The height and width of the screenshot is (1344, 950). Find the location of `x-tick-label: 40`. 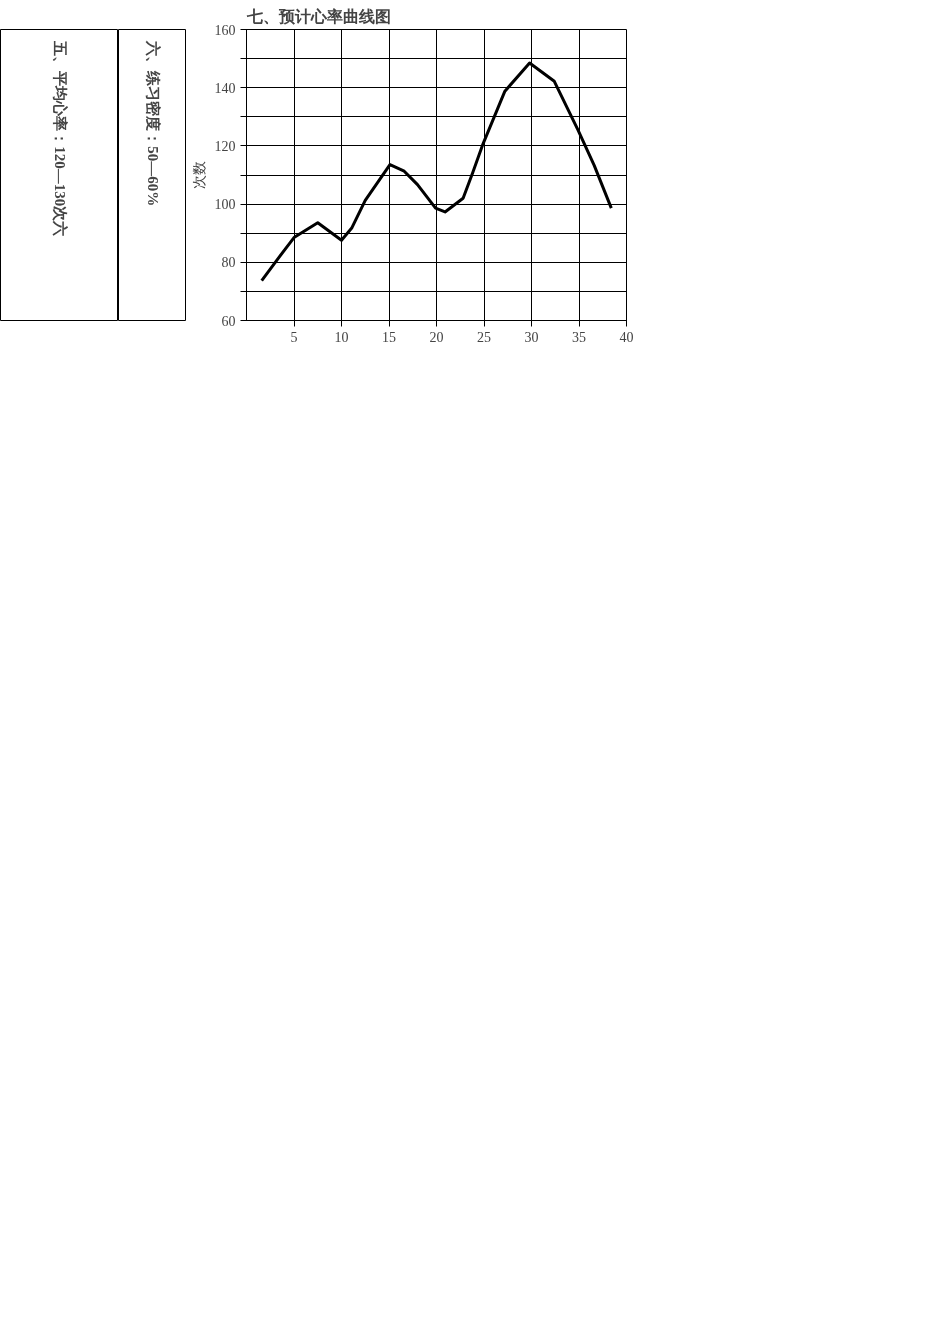

x-tick-label: 40 is located at coordinates (626, 337).